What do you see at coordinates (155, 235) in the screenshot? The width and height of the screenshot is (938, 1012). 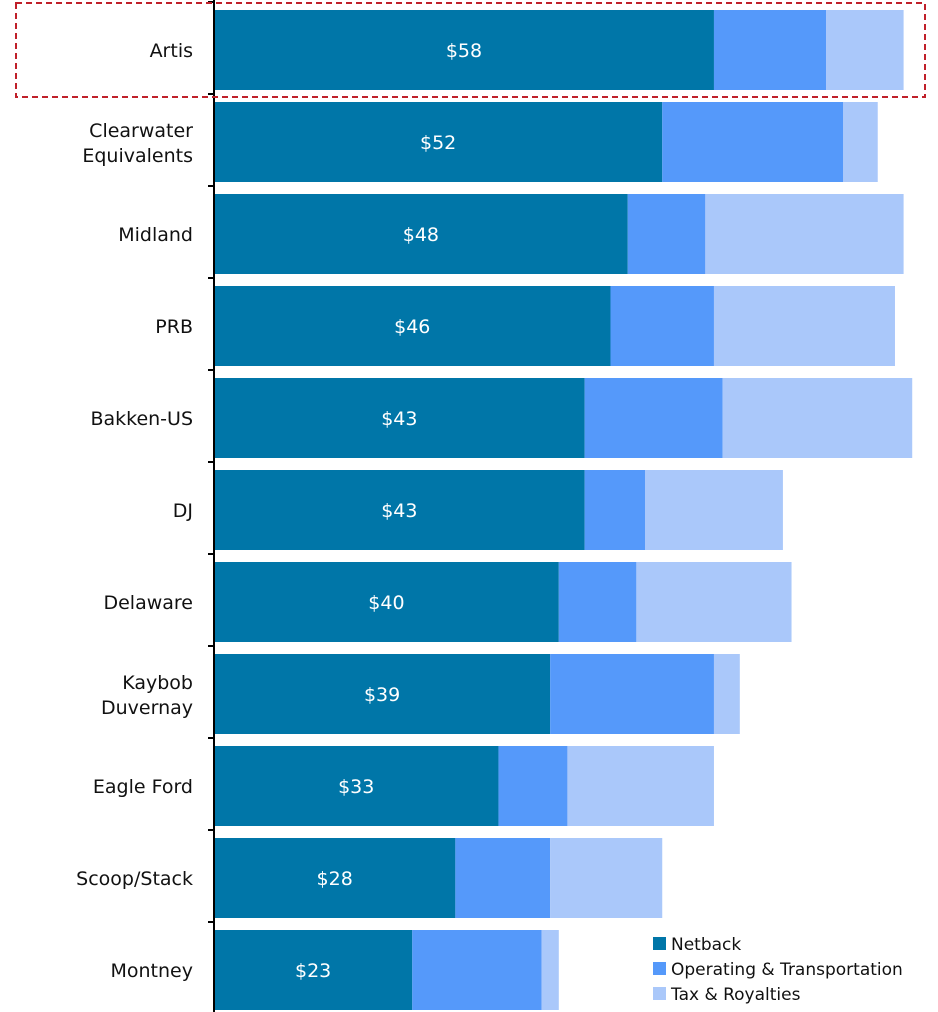 I see `category-label-midland: Midland` at bounding box center [155, 235].